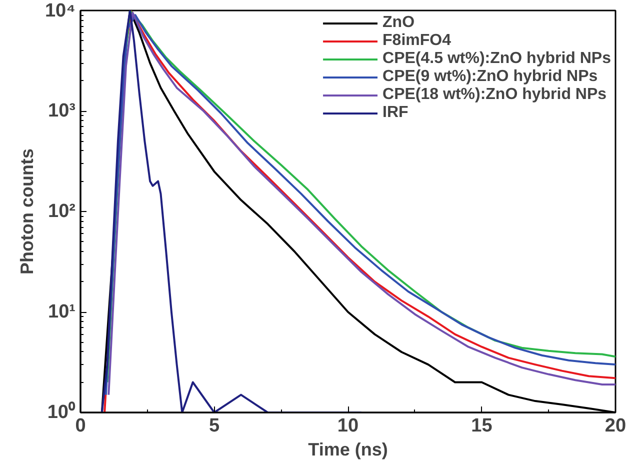 This screenshot has height=472, width=635. What do you see at coordinates (62, 111) in the screenshot?
I see `y-tick-label: 10³` at bounding box center [62, 111].